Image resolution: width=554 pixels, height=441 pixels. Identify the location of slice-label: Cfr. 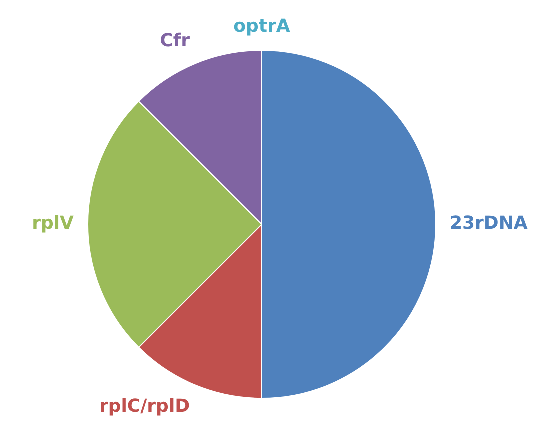
(175, 41).